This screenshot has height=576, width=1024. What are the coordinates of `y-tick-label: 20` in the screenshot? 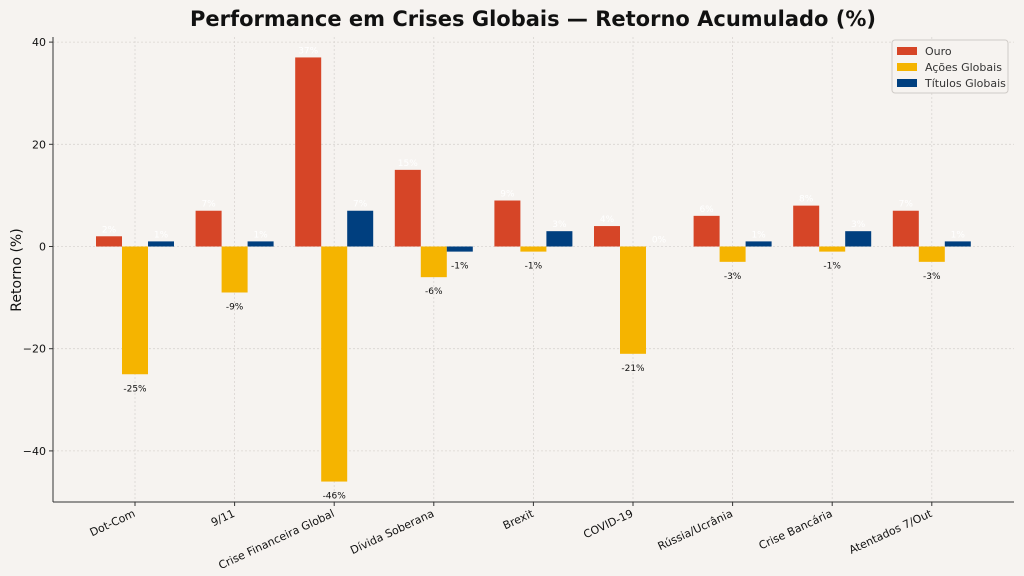 It's located at (39, 144).